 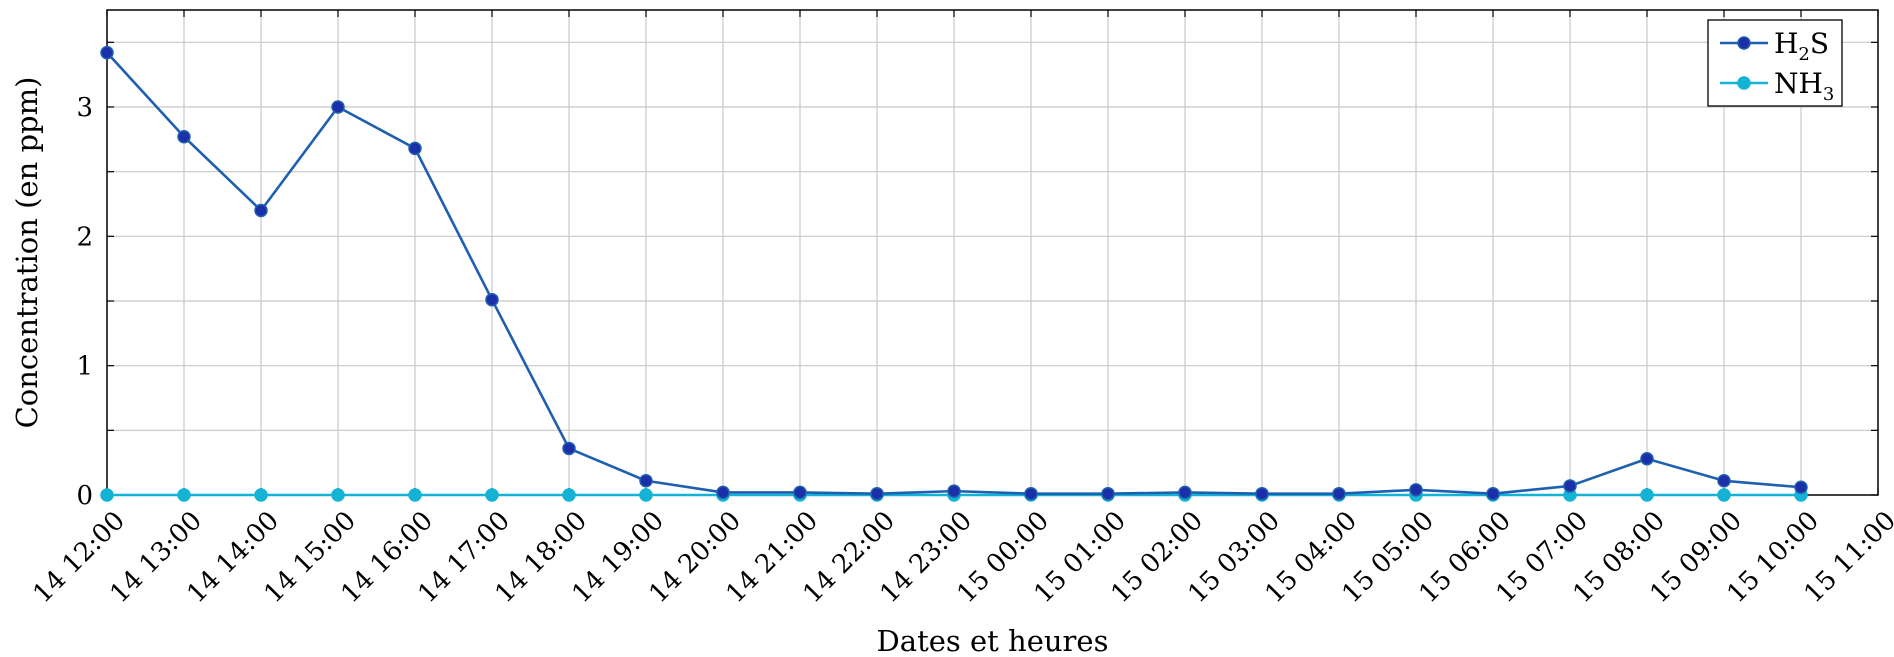 I want to click on legend-marker-h2s, so click(x=1744, y=43).